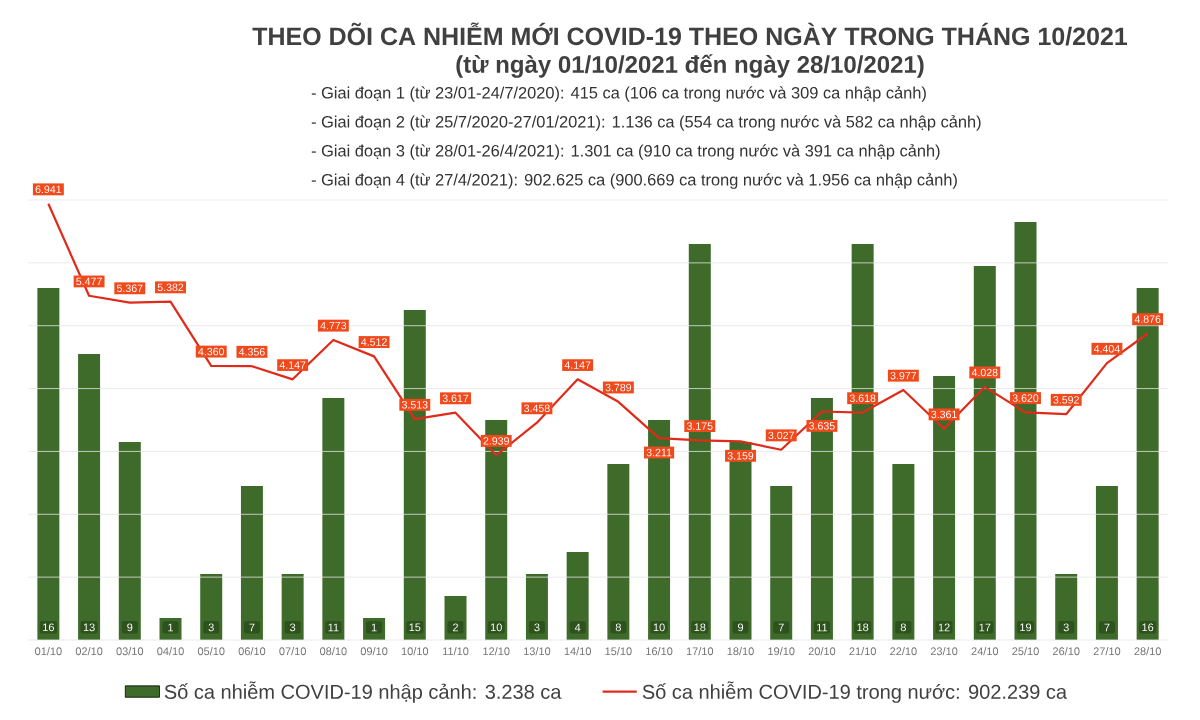 This screenshot has height=720, width=1200. What do you see at coordinates (690, 66) in the screenshot?
I see `chart-subtitle: (từ ngày 01/10/2021 đến ngày 28/10/2021)` at bounding box center [690, 66].